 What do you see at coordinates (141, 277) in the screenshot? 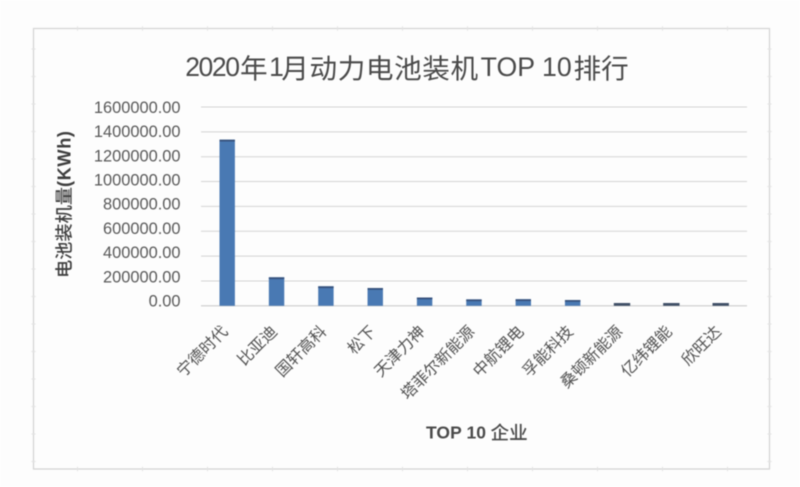
I see `svg-text: 200000.00` at bounding box center [141, 277].